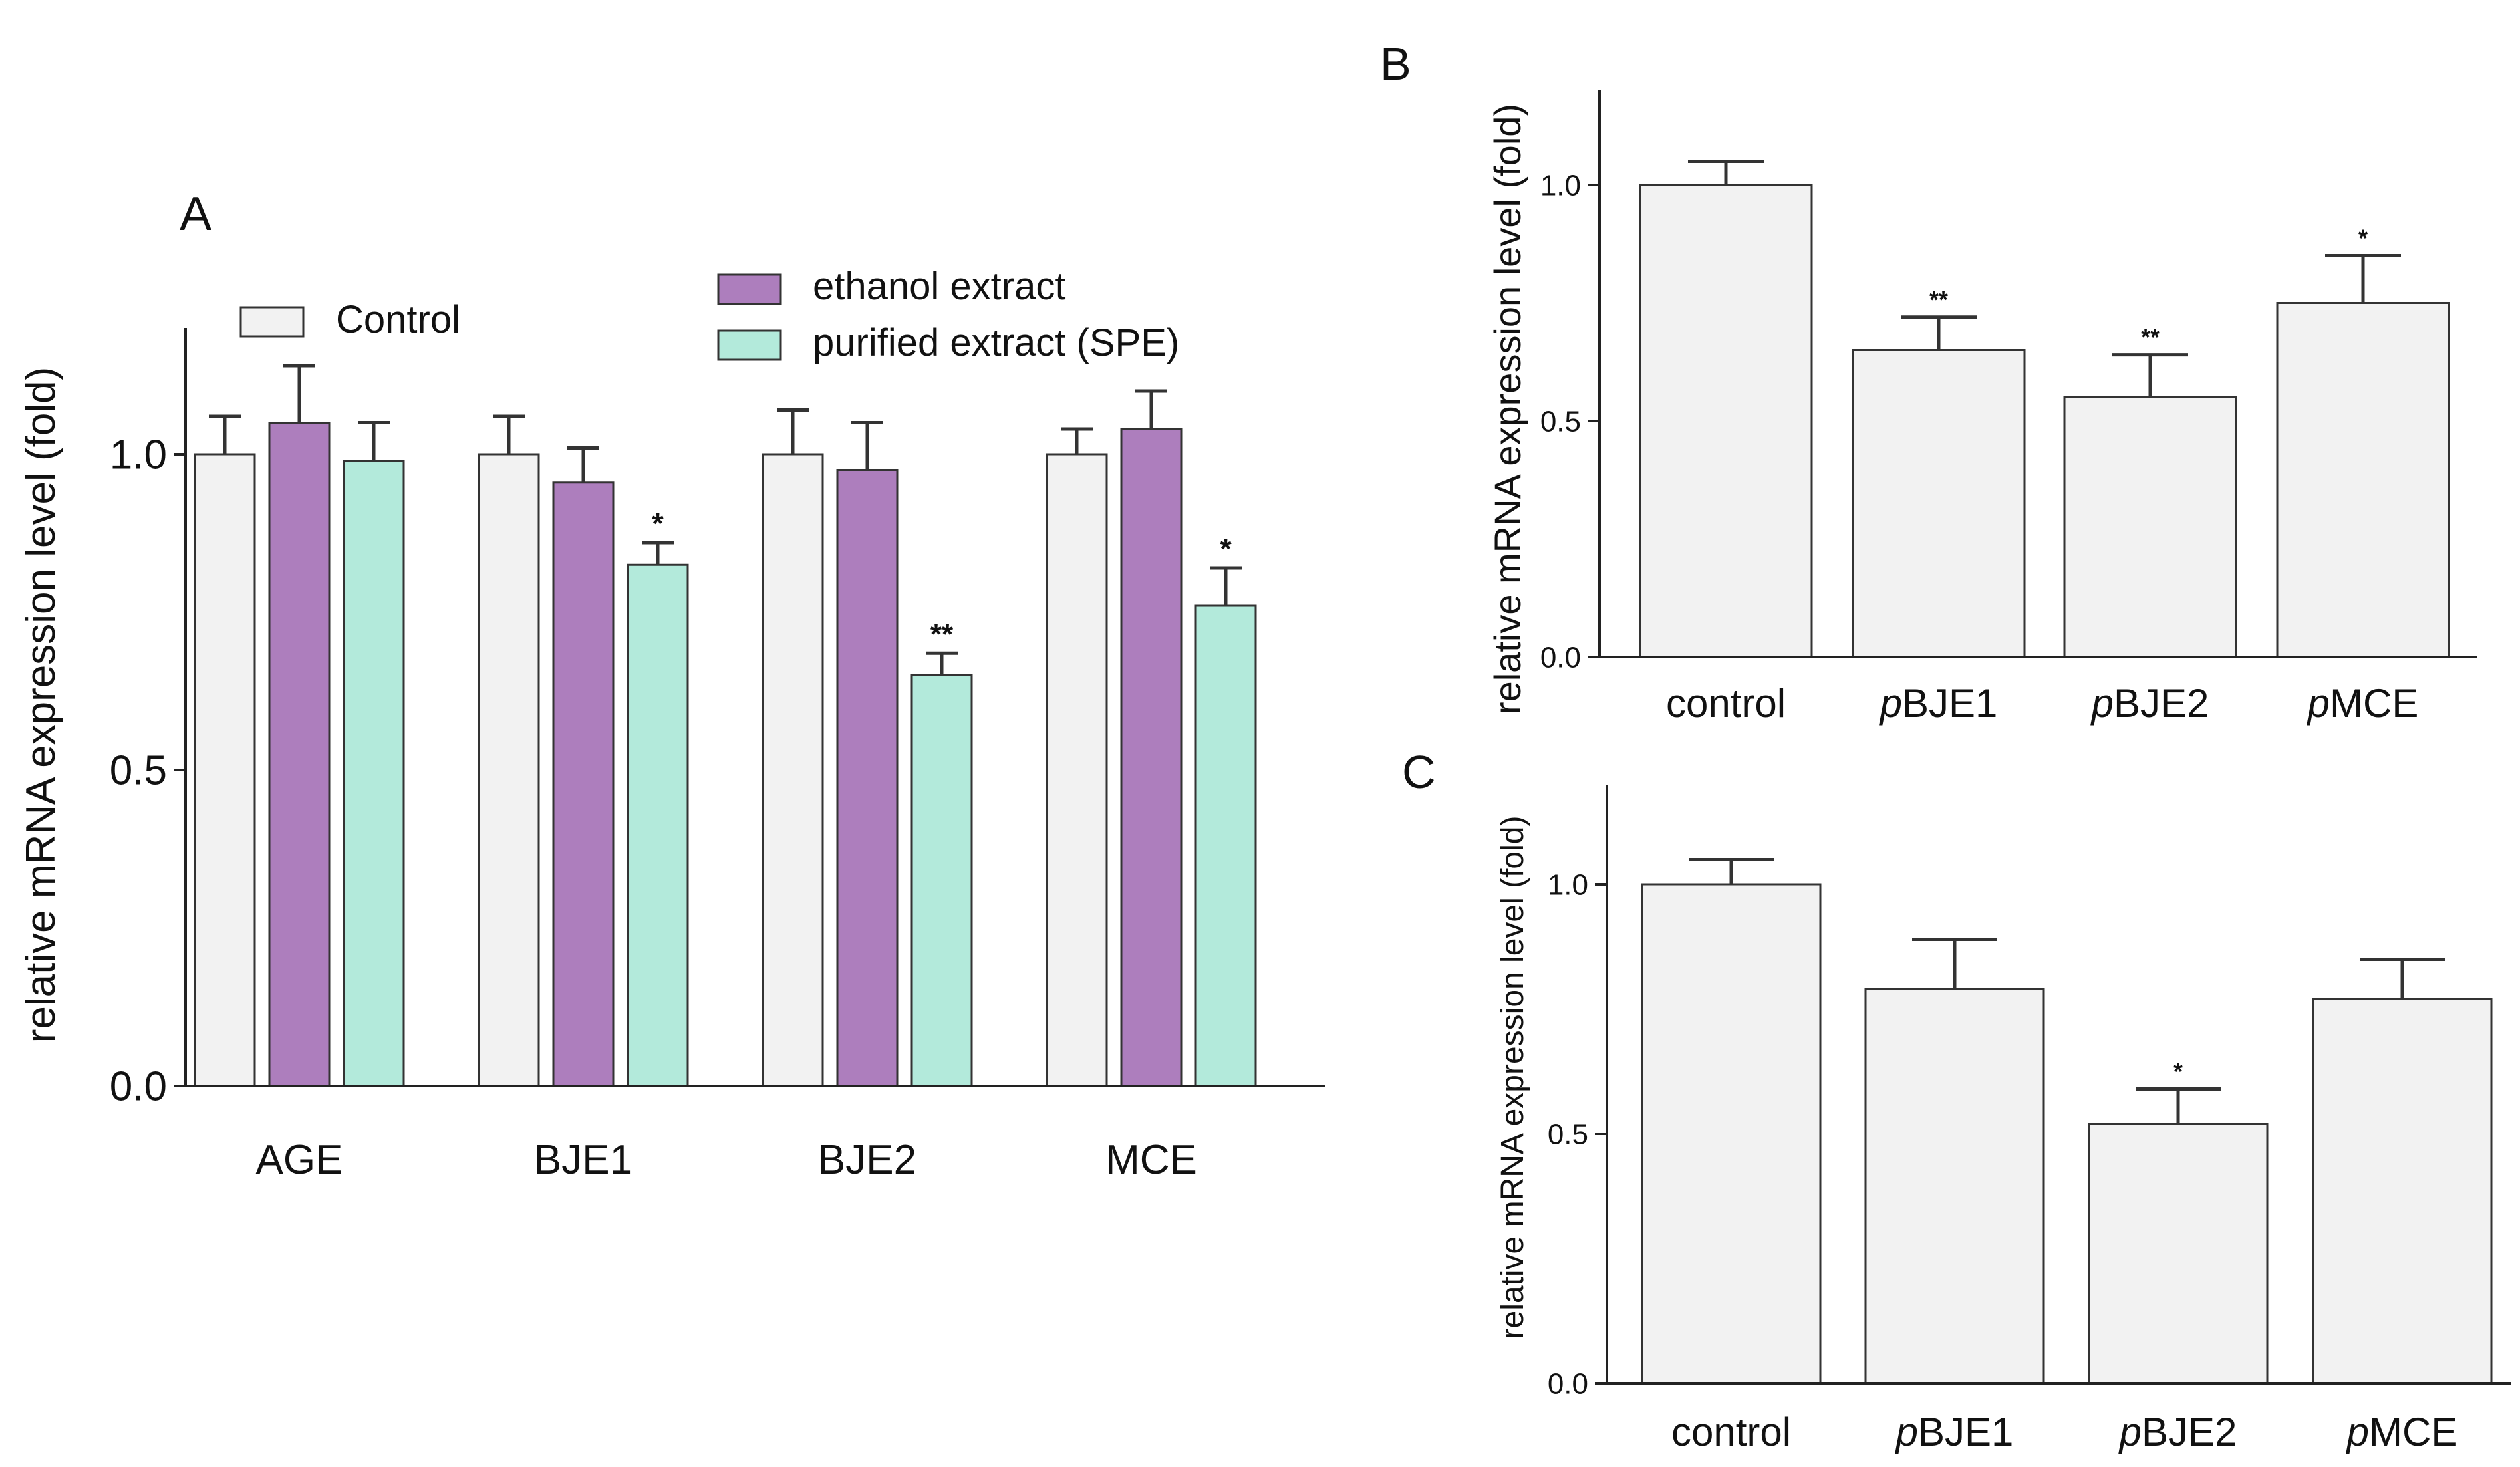 The width and height of the screenshot is (2520, 1467). I want to click on x-tick-label: AGE, so click(299, 1160).